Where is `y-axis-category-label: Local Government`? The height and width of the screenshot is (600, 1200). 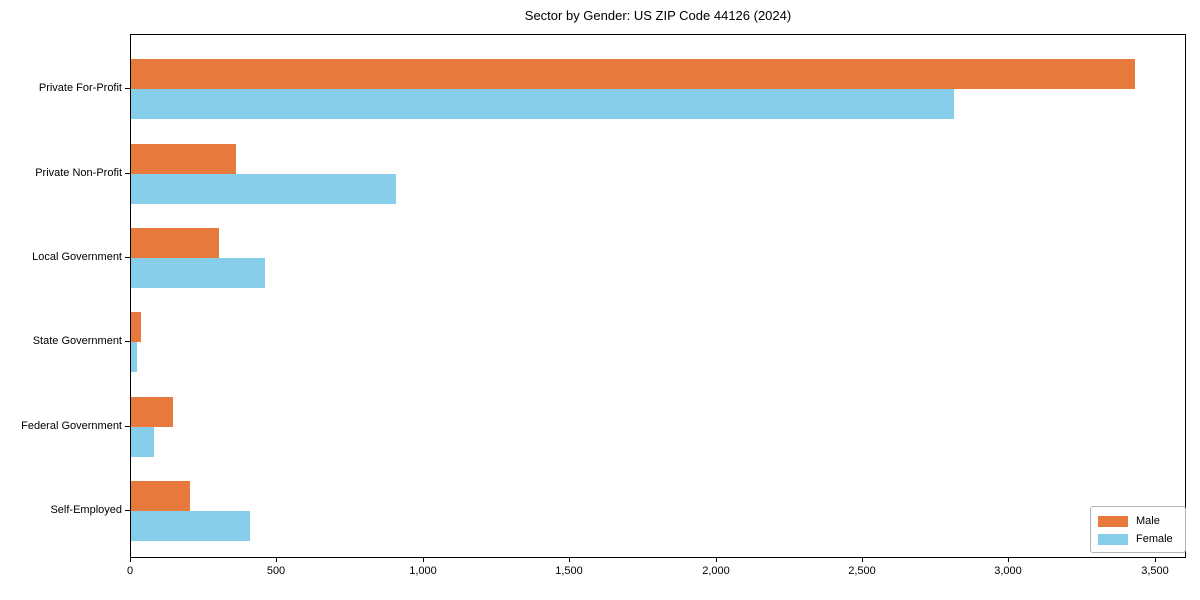
y-axis-category-label: Local Government is located at coordinates (77, 256).